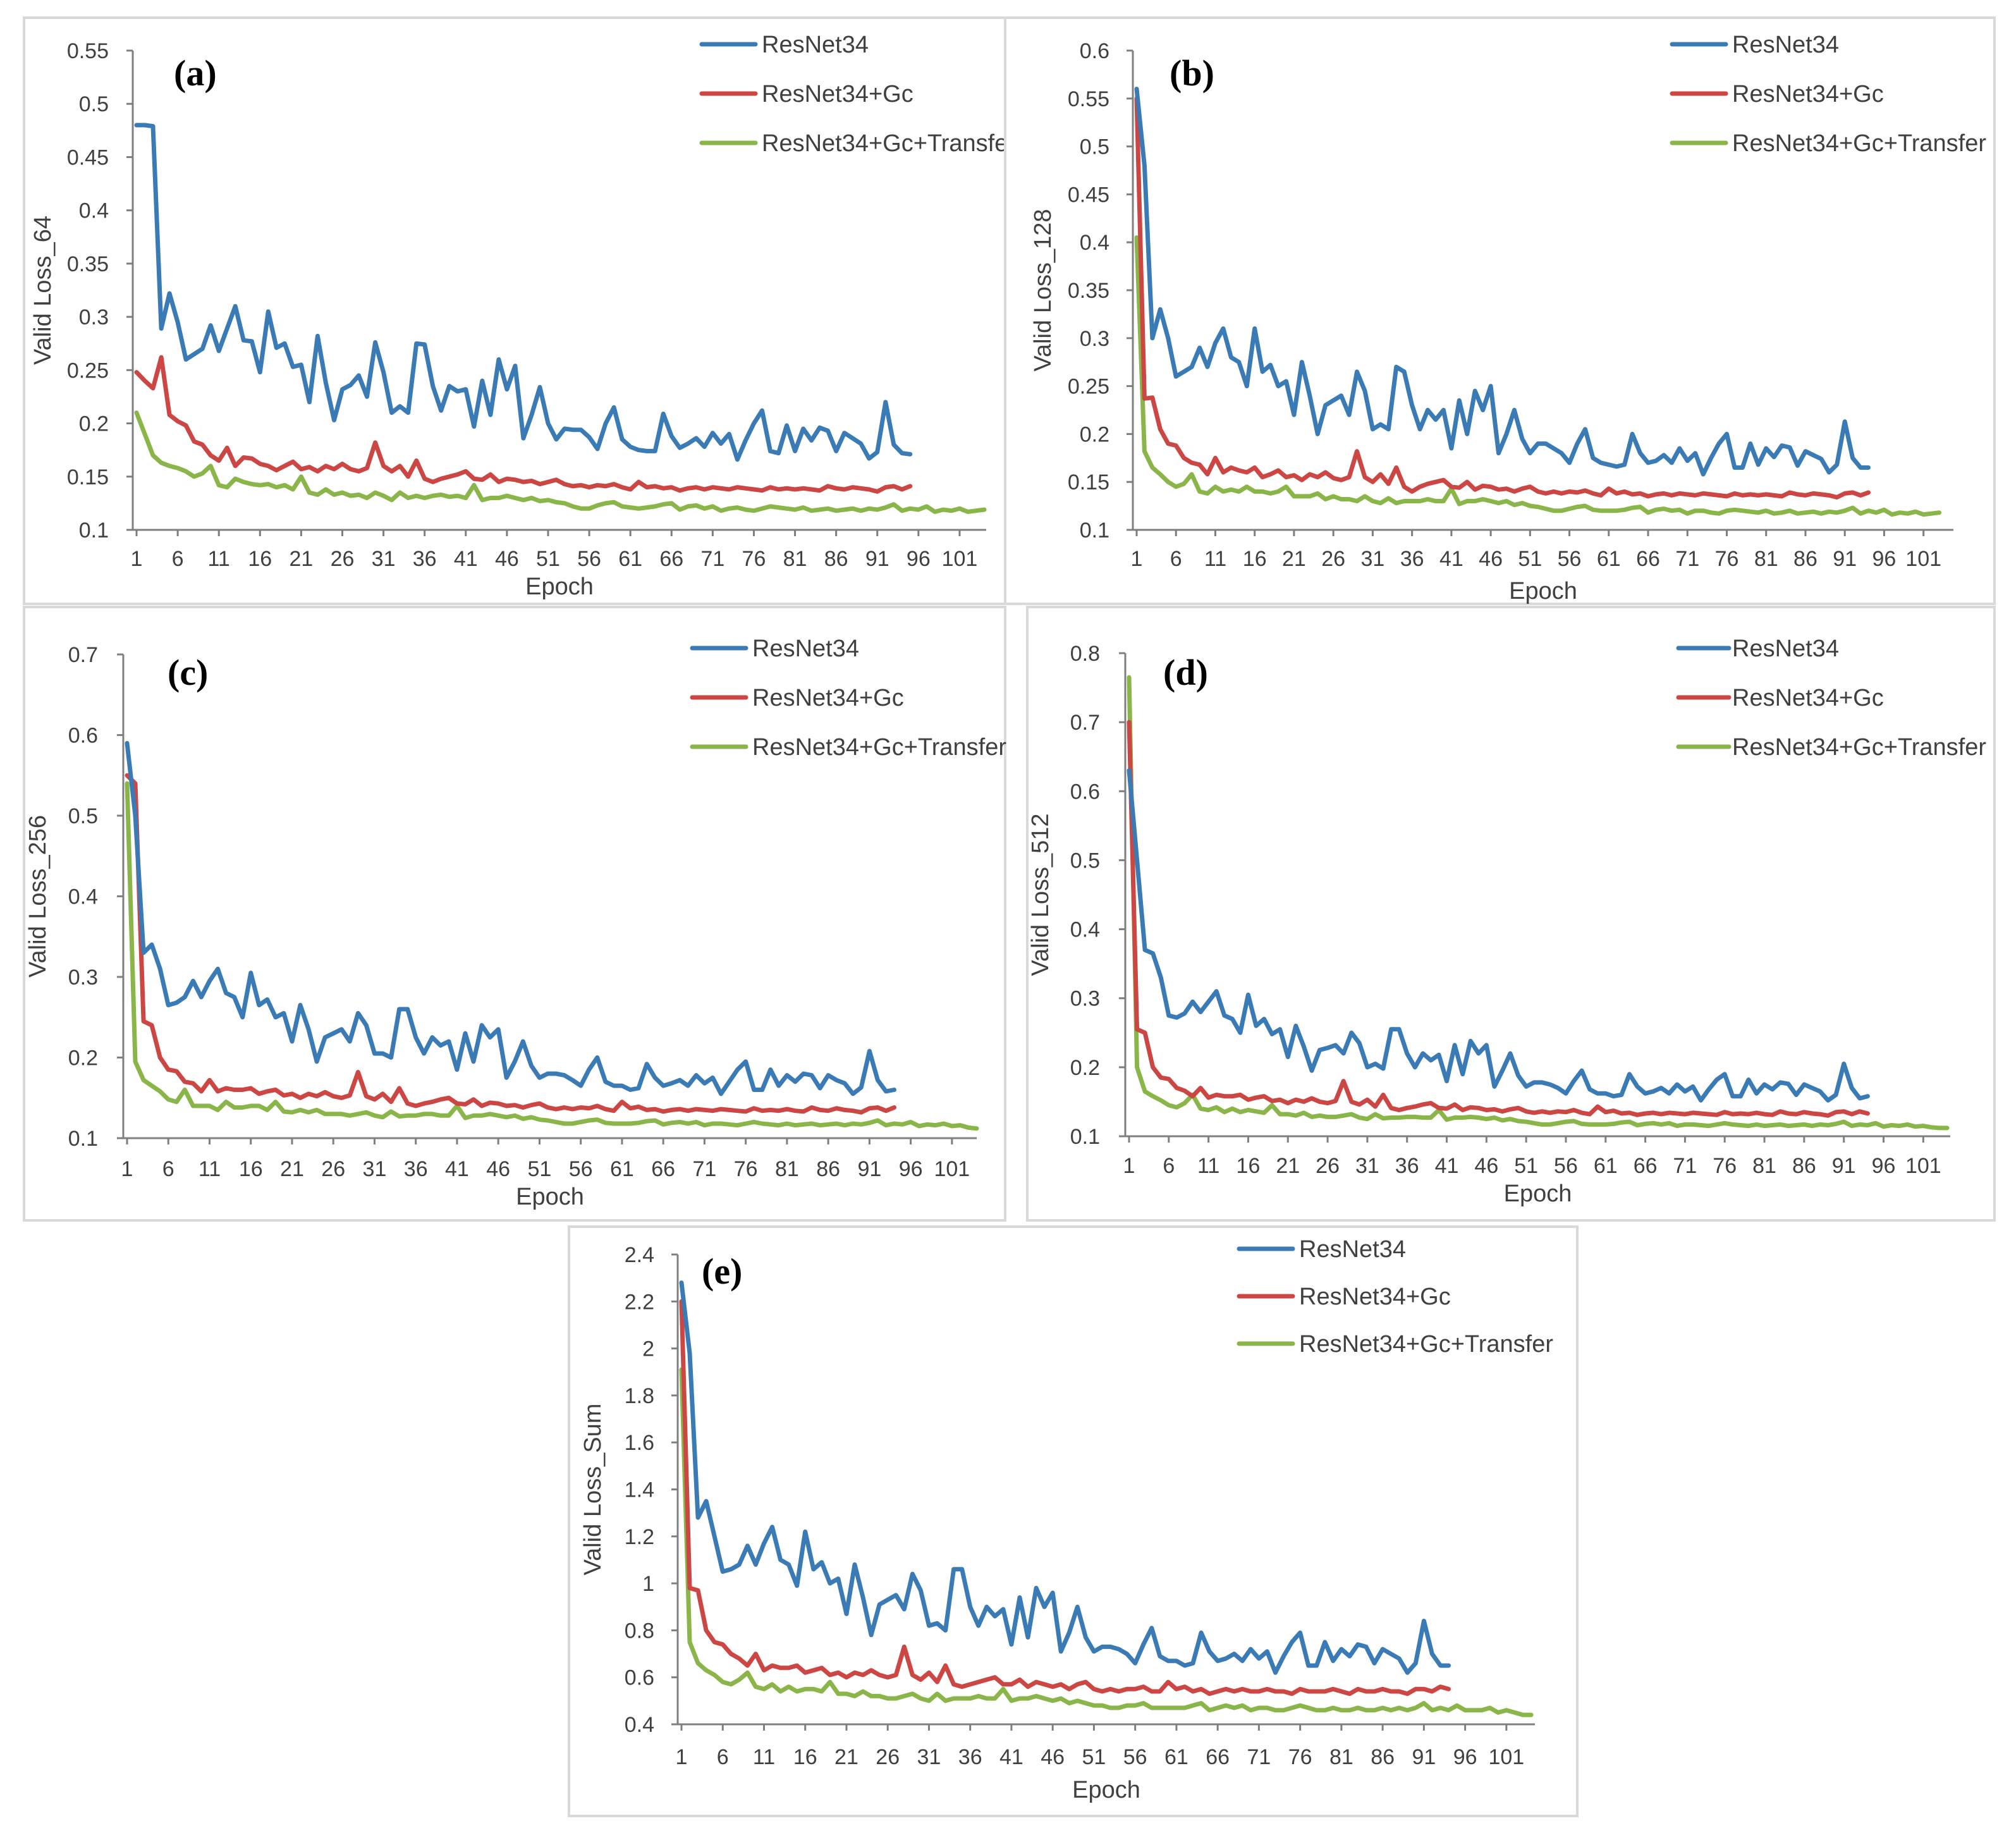  I want to click on y-tick-label: 0.15, so click(88, 477).